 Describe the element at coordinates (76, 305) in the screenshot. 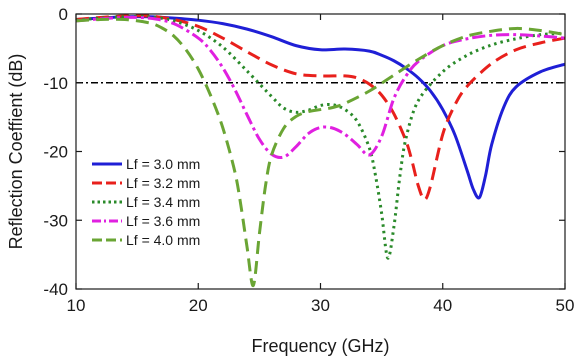

I see `x-tick-label: 10` at that location.